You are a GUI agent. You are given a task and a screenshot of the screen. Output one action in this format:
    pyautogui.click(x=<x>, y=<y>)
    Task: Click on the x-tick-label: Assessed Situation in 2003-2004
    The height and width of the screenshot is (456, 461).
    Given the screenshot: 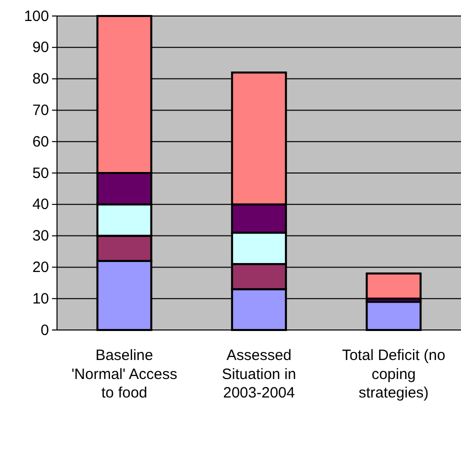 What is the action you would take?
    pyautogui.click(x=259, y=374)
    